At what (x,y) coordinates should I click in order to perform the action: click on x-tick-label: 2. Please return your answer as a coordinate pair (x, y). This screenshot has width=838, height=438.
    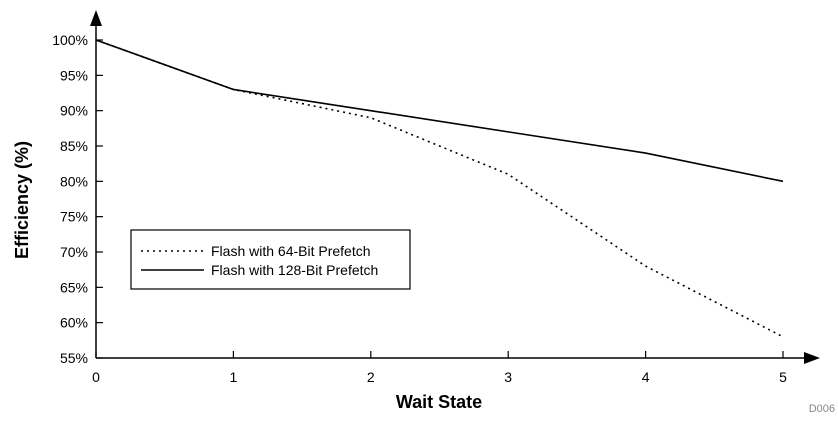
    Looking at the image, I should click on (371, 377).